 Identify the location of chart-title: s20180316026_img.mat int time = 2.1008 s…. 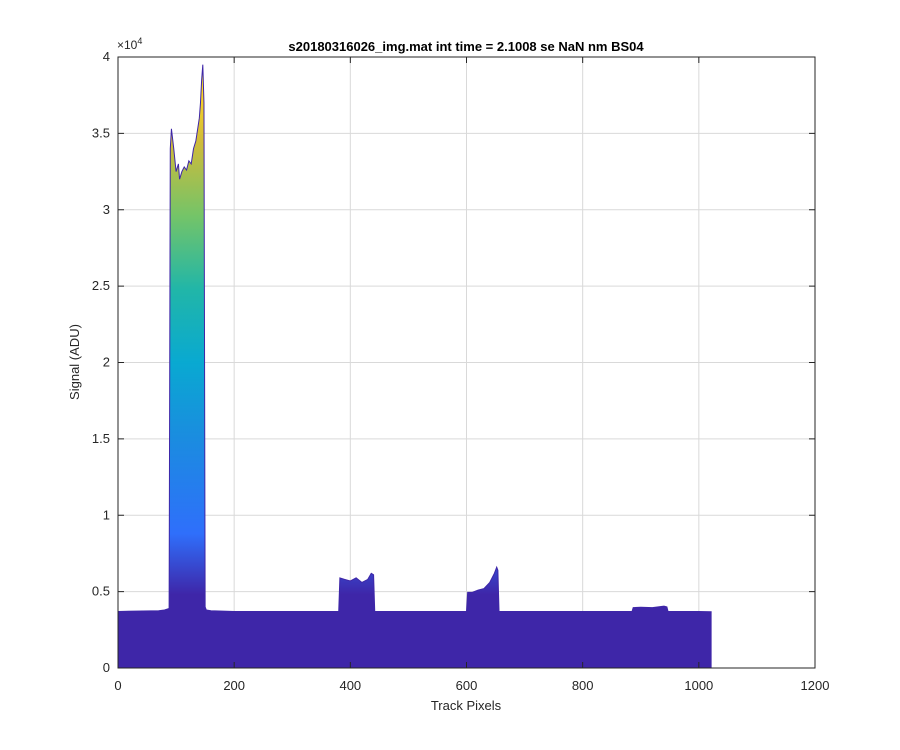
(466, 46).